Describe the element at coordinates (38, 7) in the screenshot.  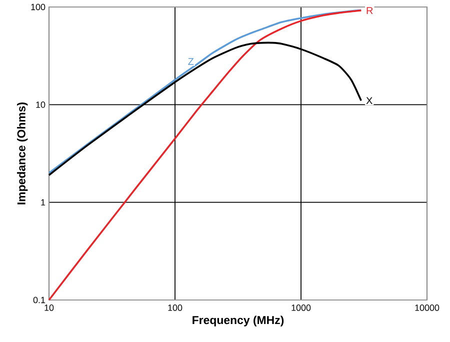
I see `y-tick-label: 100` at that location.